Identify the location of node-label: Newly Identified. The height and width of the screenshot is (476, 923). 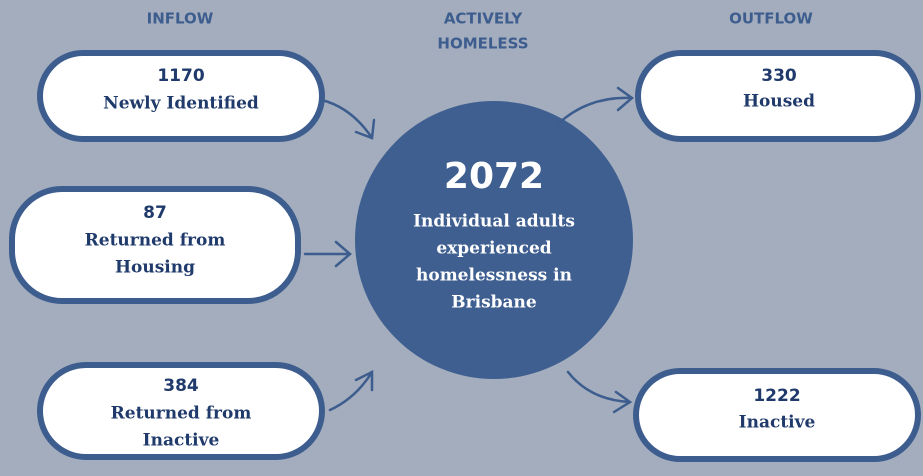
(181, 104).